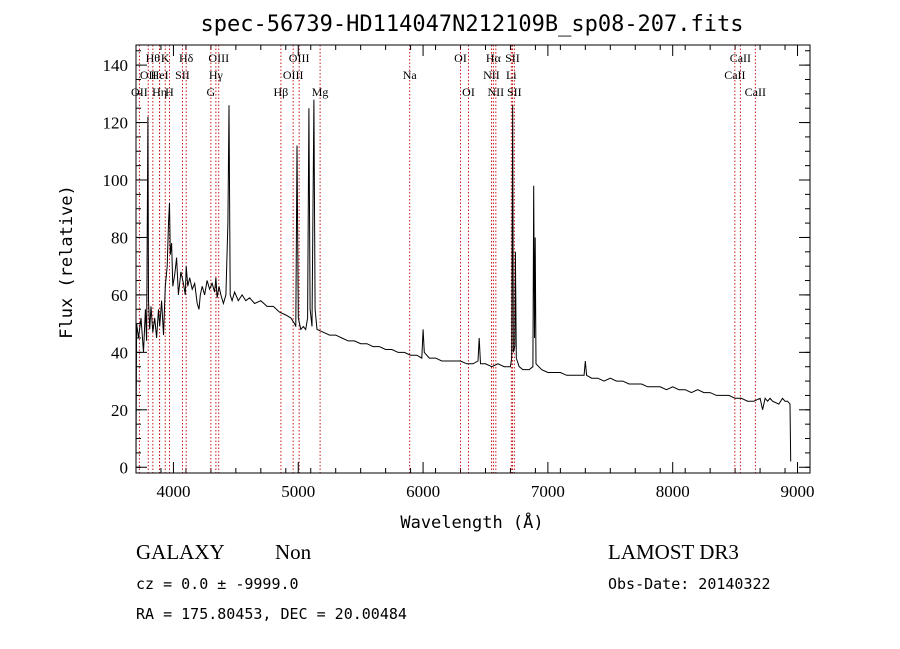  Describe the element at coordinates (471, 522) in the screenshot. I see `x-axis-label: Wavelength (Å)` at that location.